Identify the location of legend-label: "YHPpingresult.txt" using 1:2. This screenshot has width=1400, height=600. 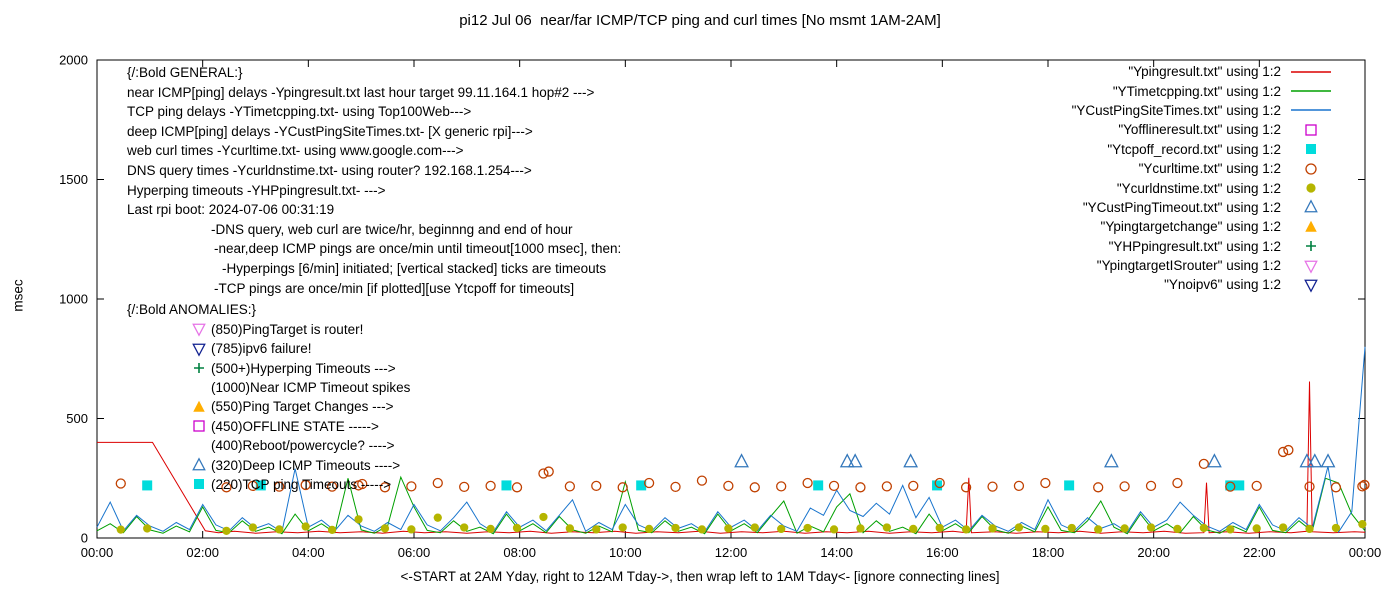
(1194, 246).